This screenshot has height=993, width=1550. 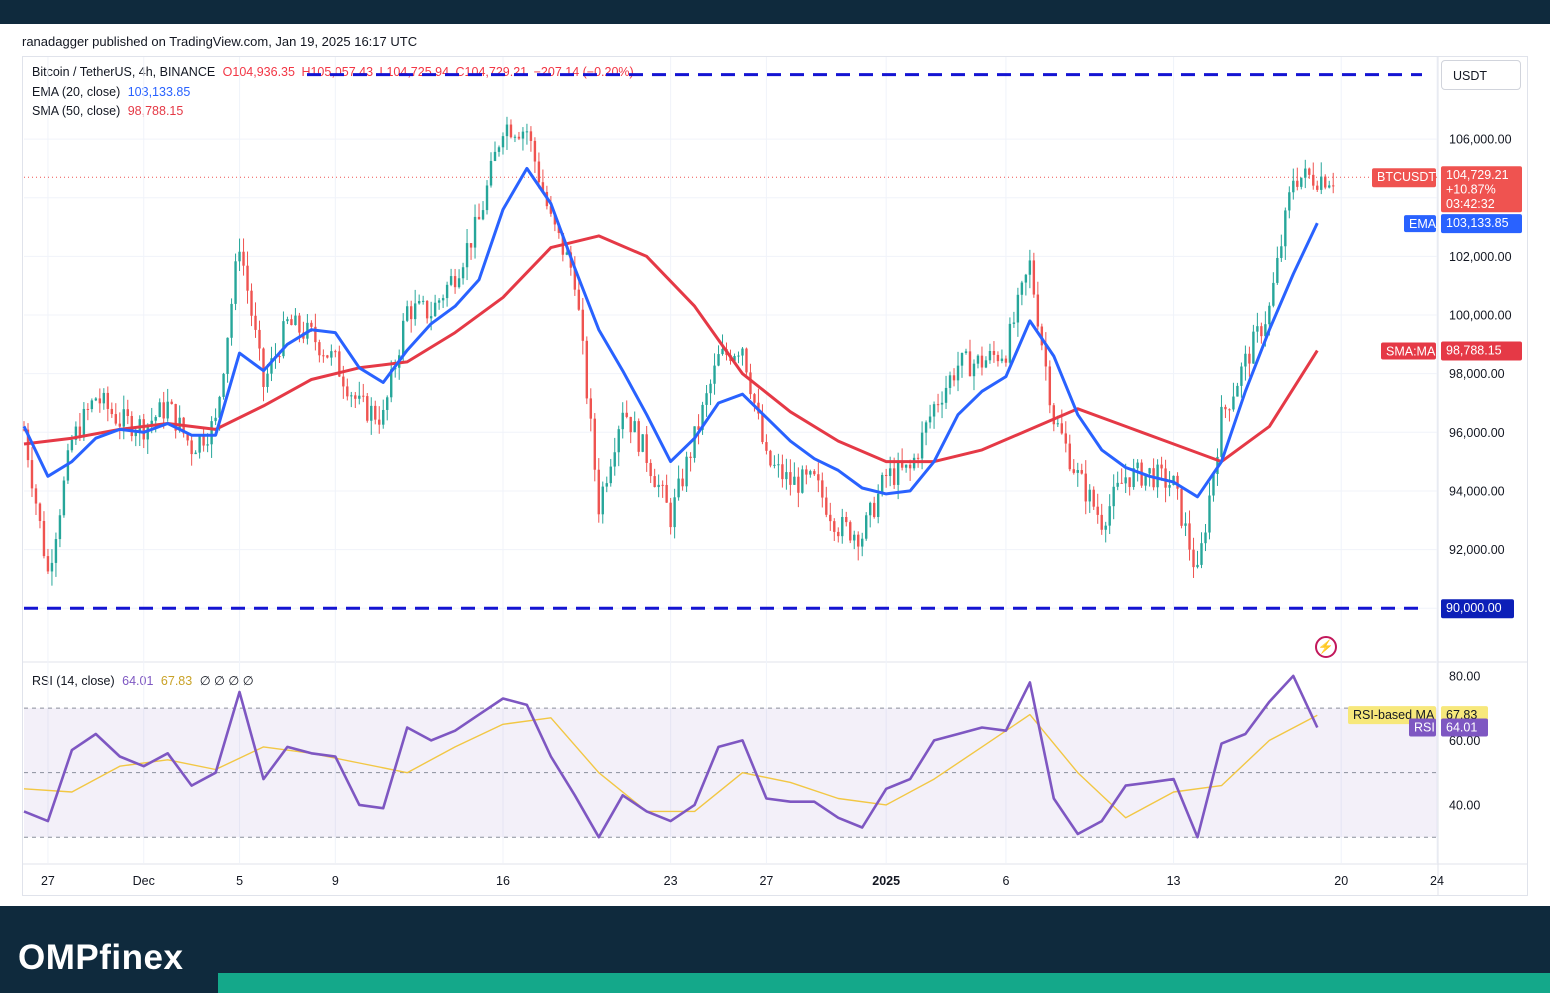 I want to click on rsi-price-tag: 64.01, so click(x=1464, y=727).